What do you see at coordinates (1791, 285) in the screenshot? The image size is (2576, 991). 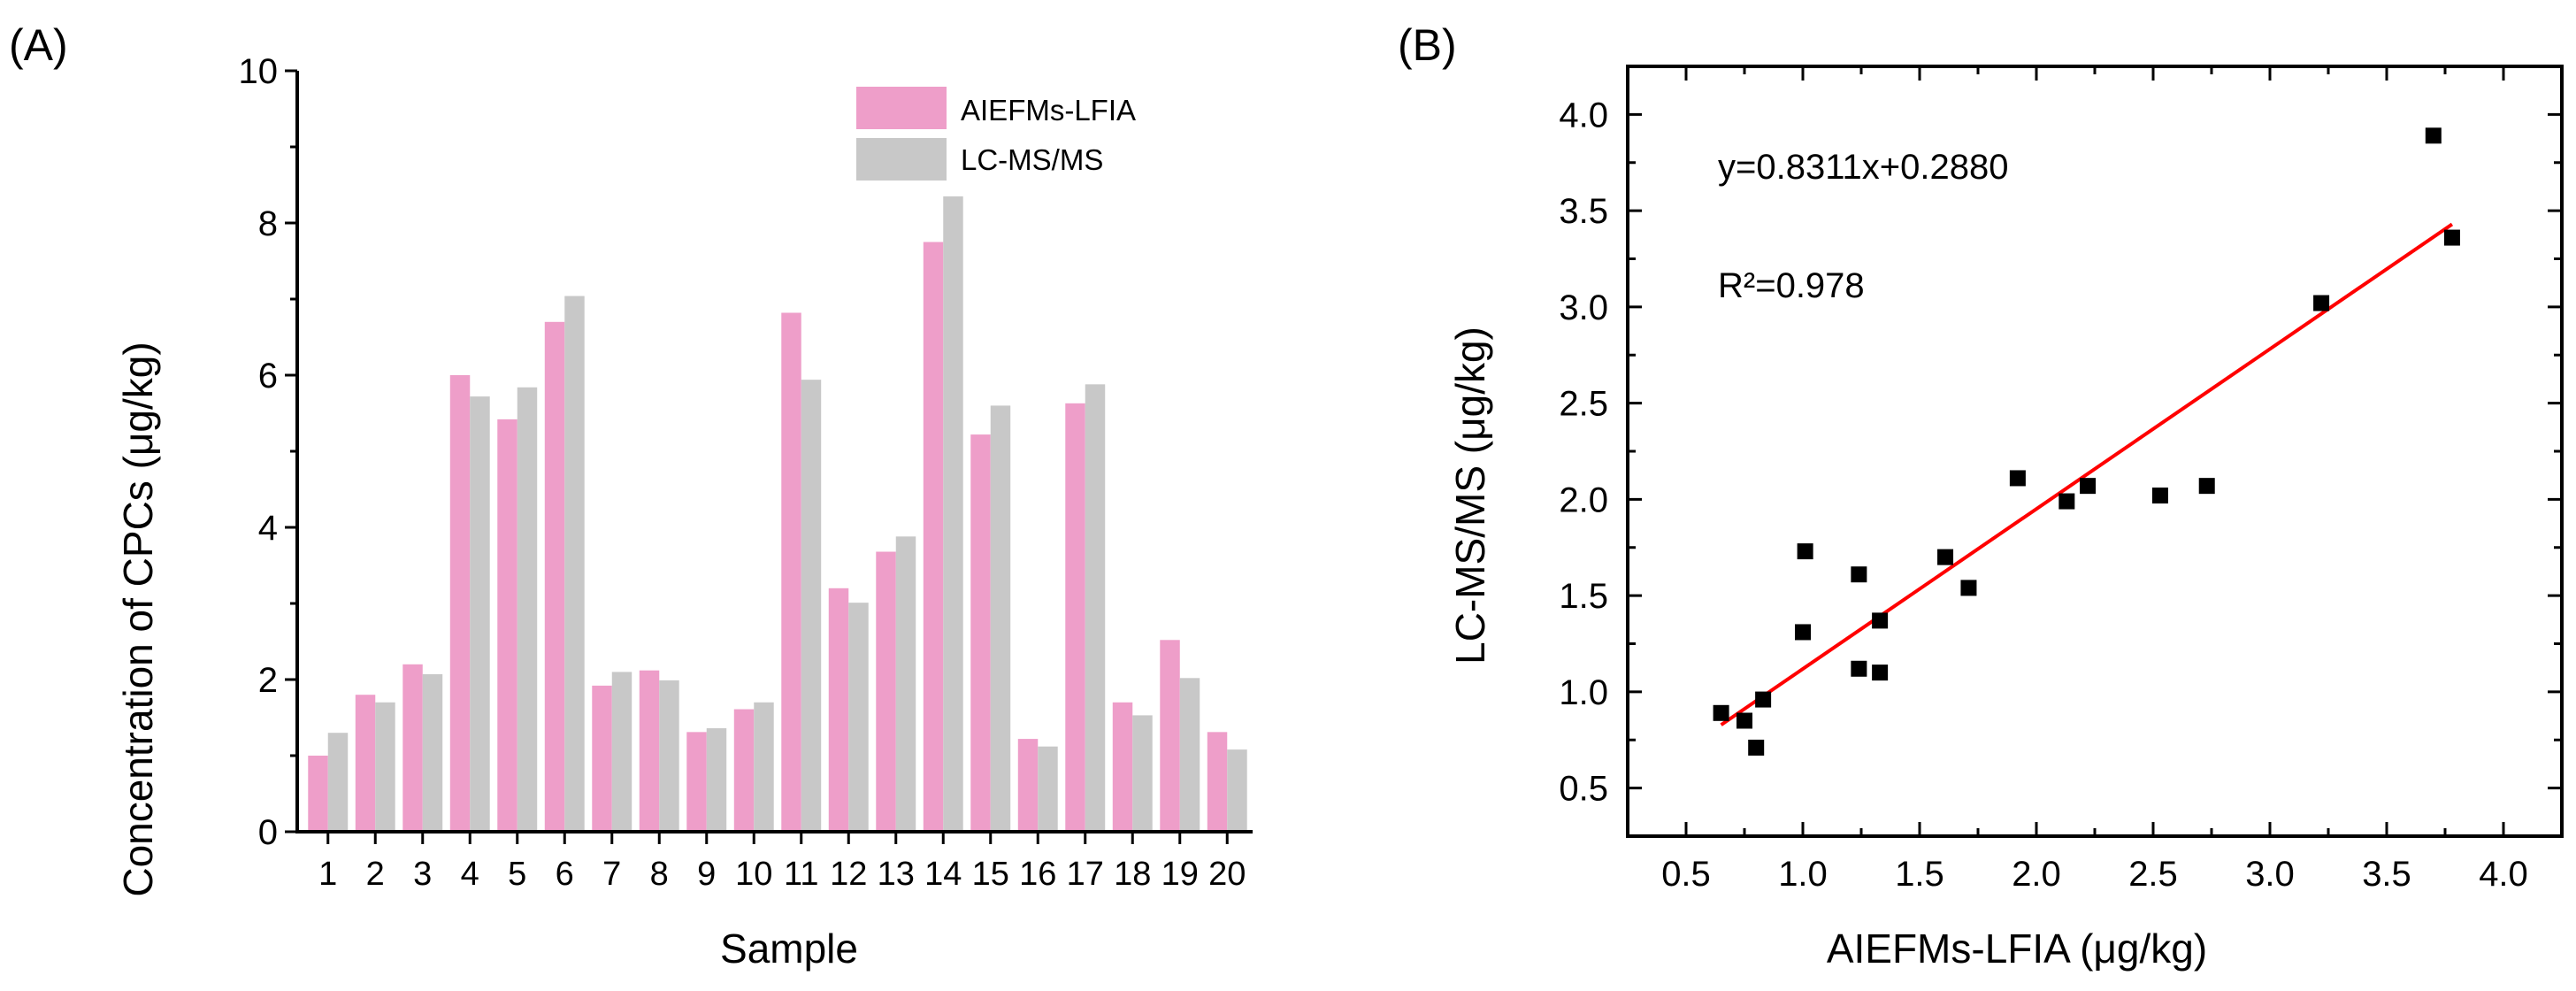 I see `r-squared-label: R²=0.978` at bounding box center [1791, 285].